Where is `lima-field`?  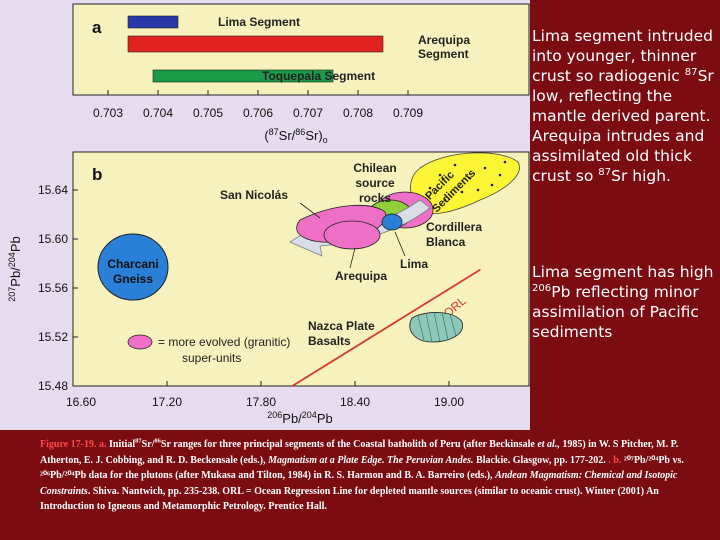
lima-field is located at coordinates (392, 222).